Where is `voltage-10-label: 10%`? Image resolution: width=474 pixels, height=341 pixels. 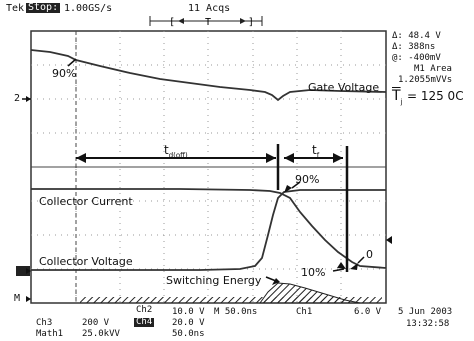
voltage-10-label: 10% is located at coordinates (313, 272).